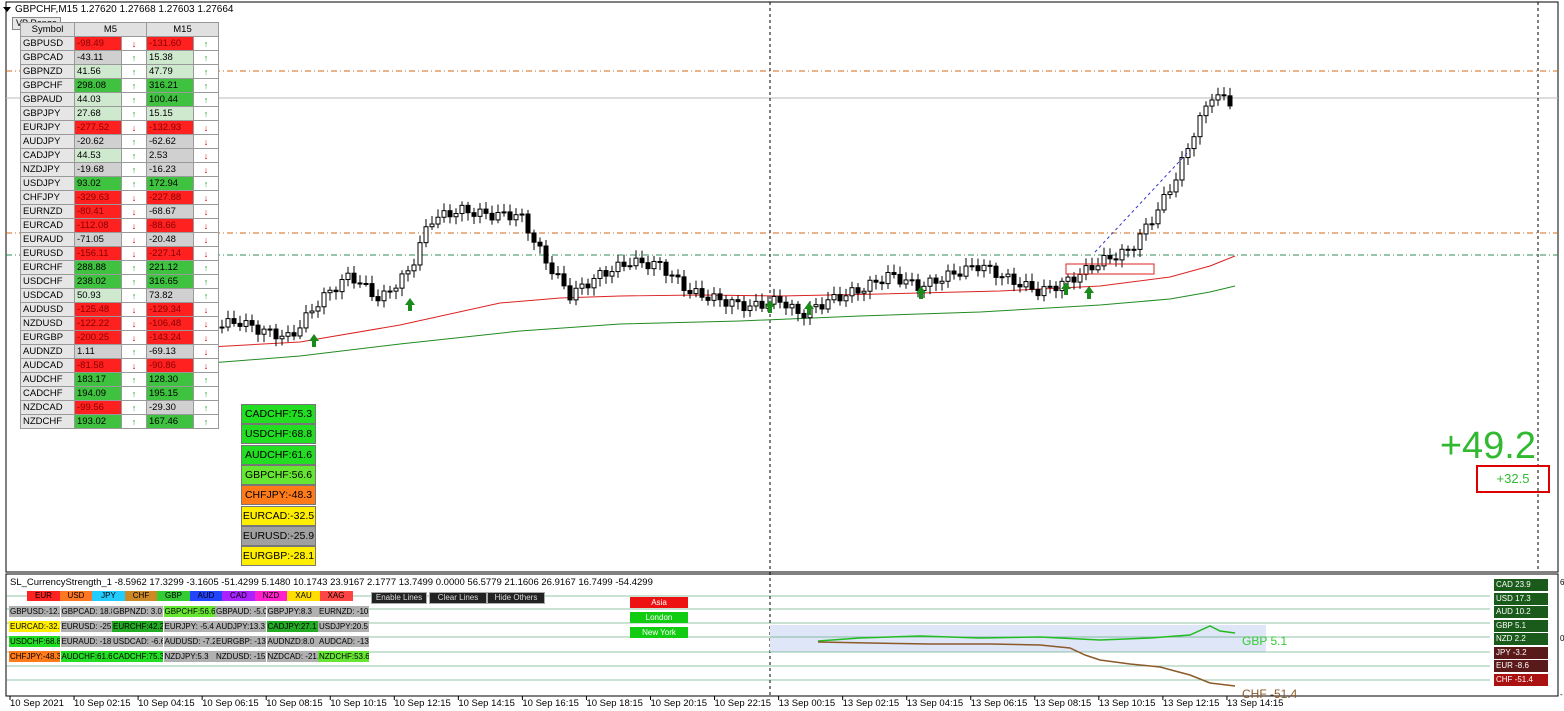 The image size is (1564, 711). I want to click on m15-value: 316.21, so click(170, 85).